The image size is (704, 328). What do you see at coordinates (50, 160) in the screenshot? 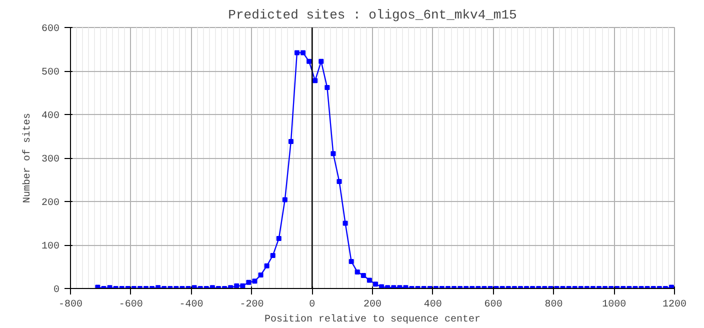
I see `y-tick-label: 300` at bounding box center [50, 160].